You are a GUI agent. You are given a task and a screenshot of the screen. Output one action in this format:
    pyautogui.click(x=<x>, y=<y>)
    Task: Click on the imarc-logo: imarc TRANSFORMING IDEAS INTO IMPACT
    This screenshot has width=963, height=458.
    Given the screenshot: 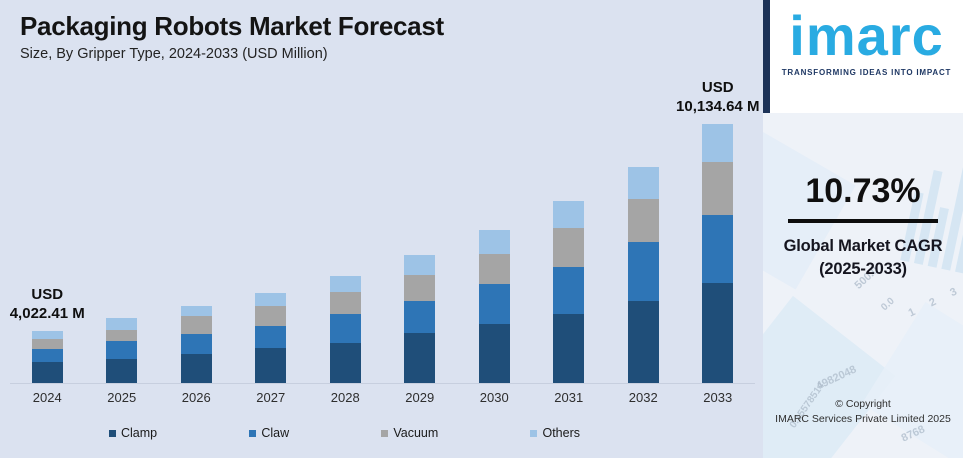 What is the action you would take?
    pyautogui.click(x=866, y=56)
    